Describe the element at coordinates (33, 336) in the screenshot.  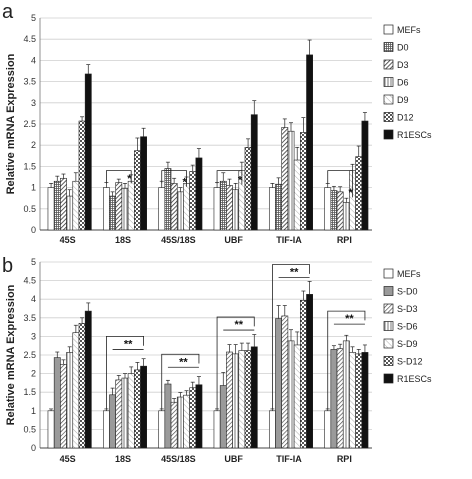
I see `y-tick-label: 3` at that location.